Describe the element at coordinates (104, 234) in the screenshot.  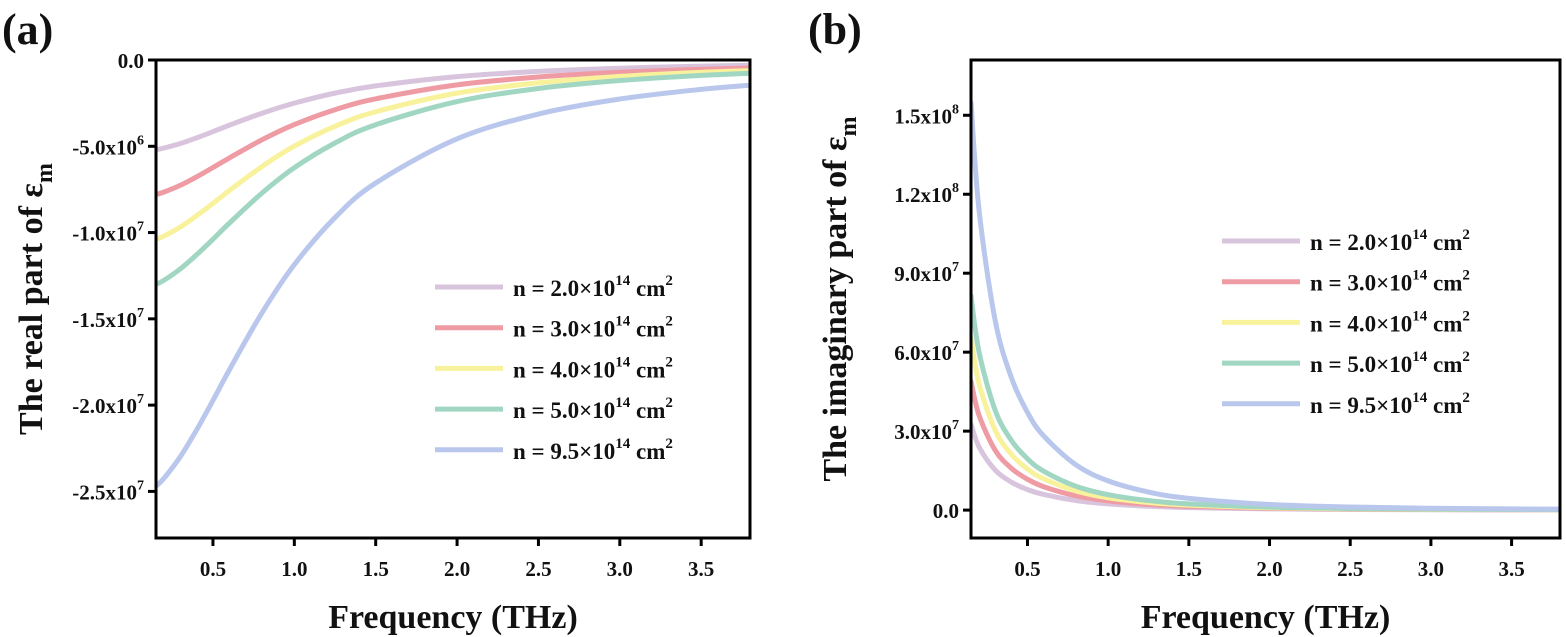
I see `y-tick-mantissa: -1.0x10` at that location.